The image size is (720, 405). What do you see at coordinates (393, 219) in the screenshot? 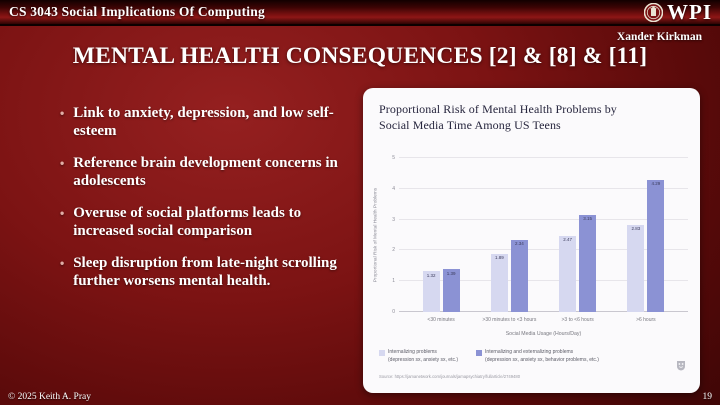
I see `y-tick-label: 3` at bounding box center [393, 219].